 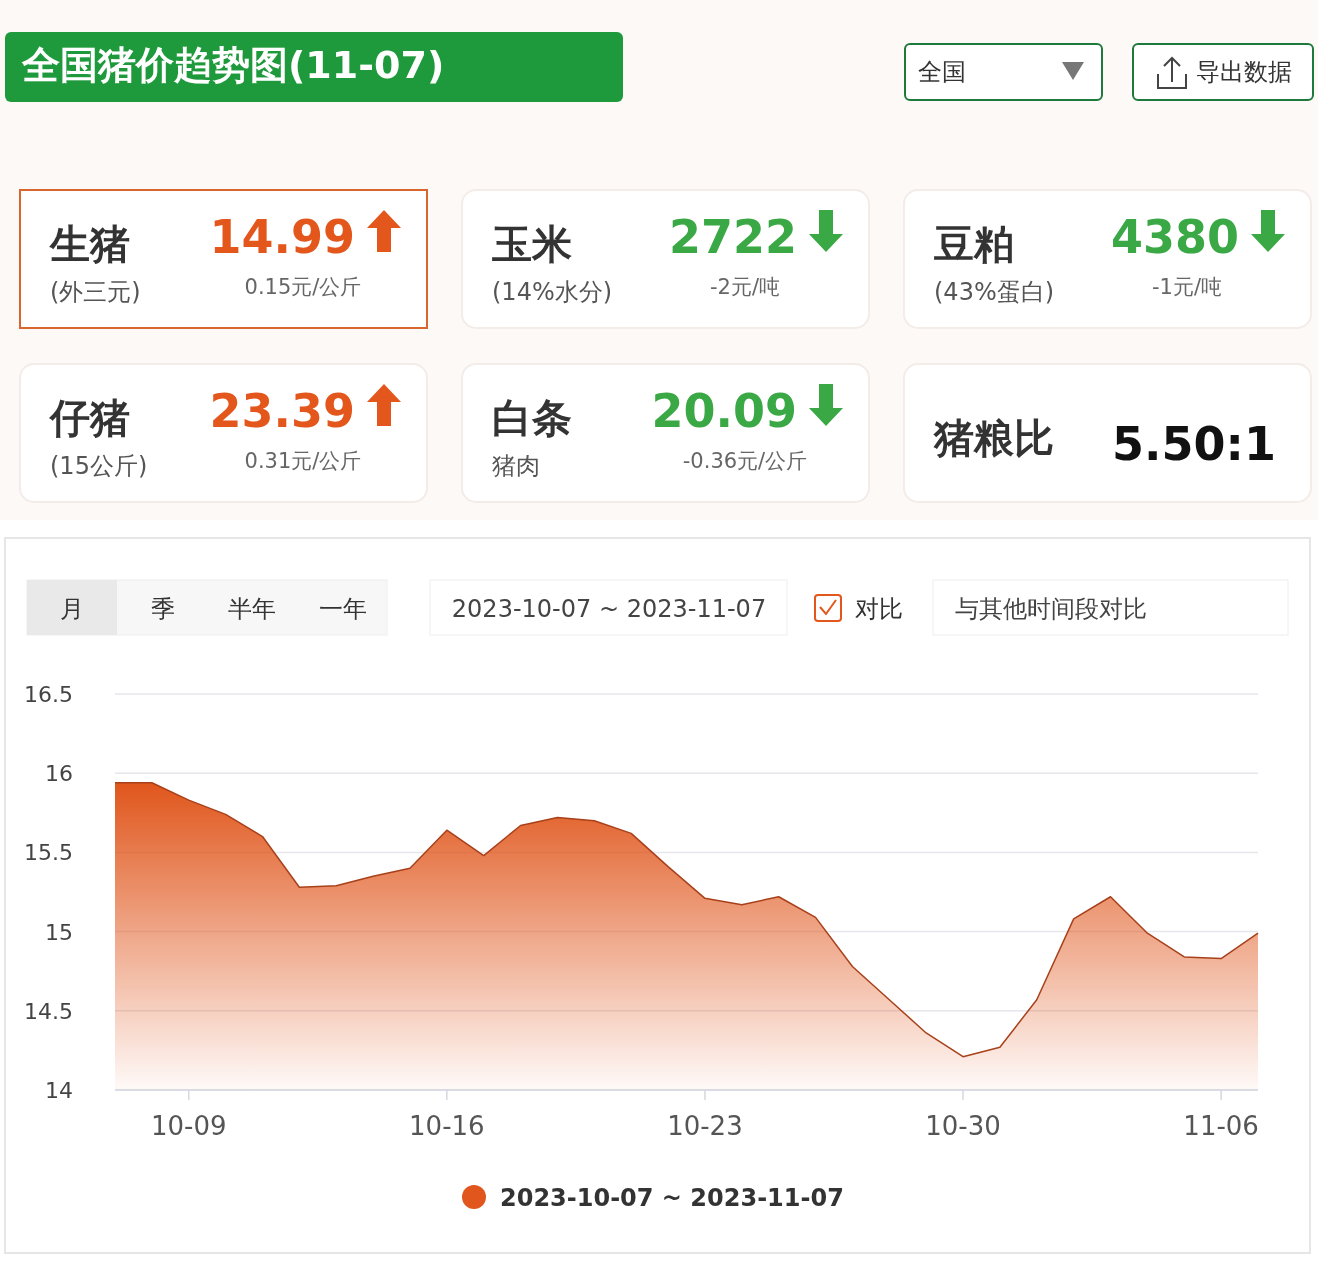 I want to click on legend-label: 2023-10-07 ~ 2023-11-07, so click(x=672, y=1198).